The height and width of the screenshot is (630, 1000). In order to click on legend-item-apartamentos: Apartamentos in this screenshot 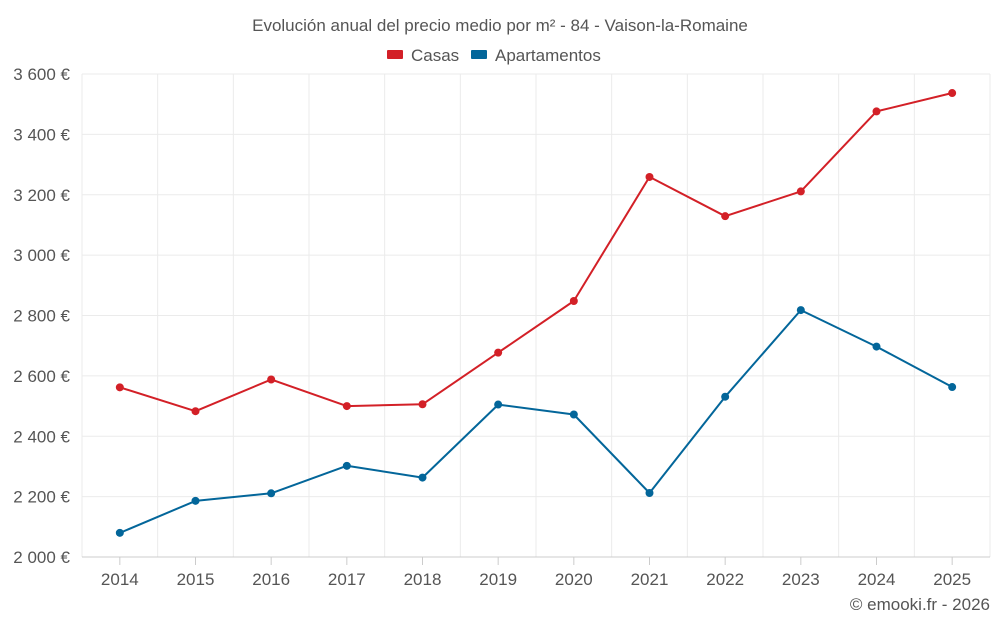, I will do `click(536, 55)`.